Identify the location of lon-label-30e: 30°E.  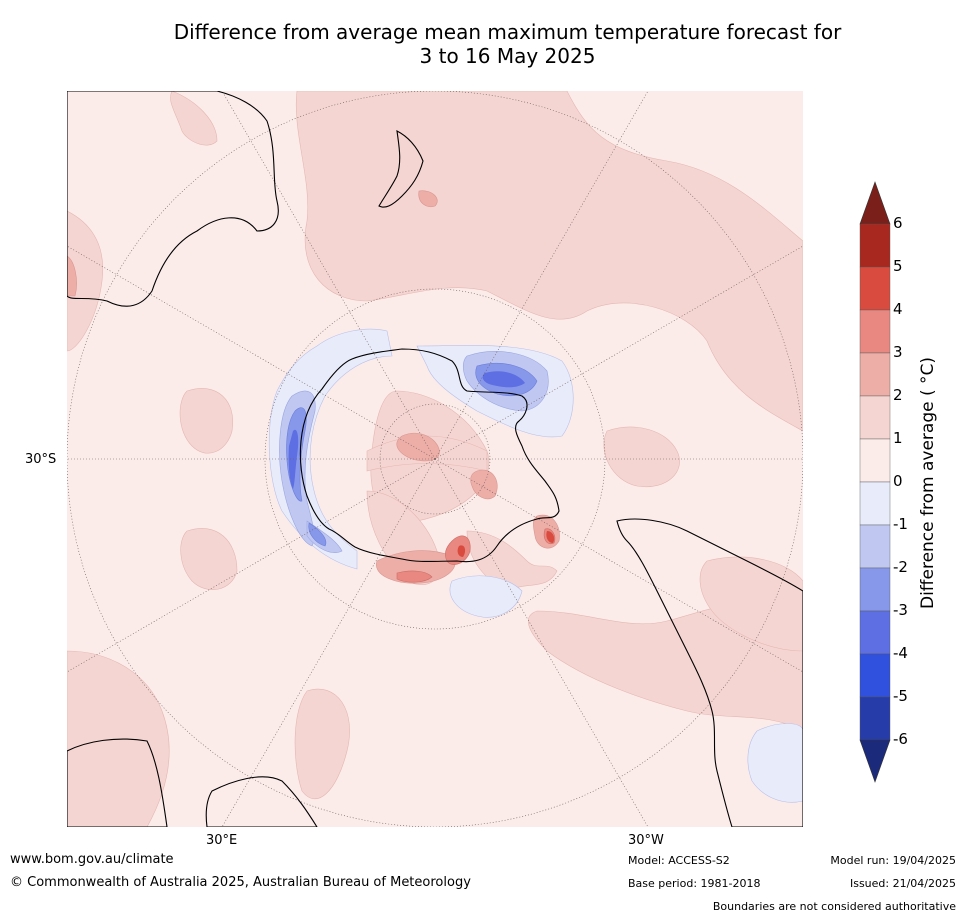
(222, 840).